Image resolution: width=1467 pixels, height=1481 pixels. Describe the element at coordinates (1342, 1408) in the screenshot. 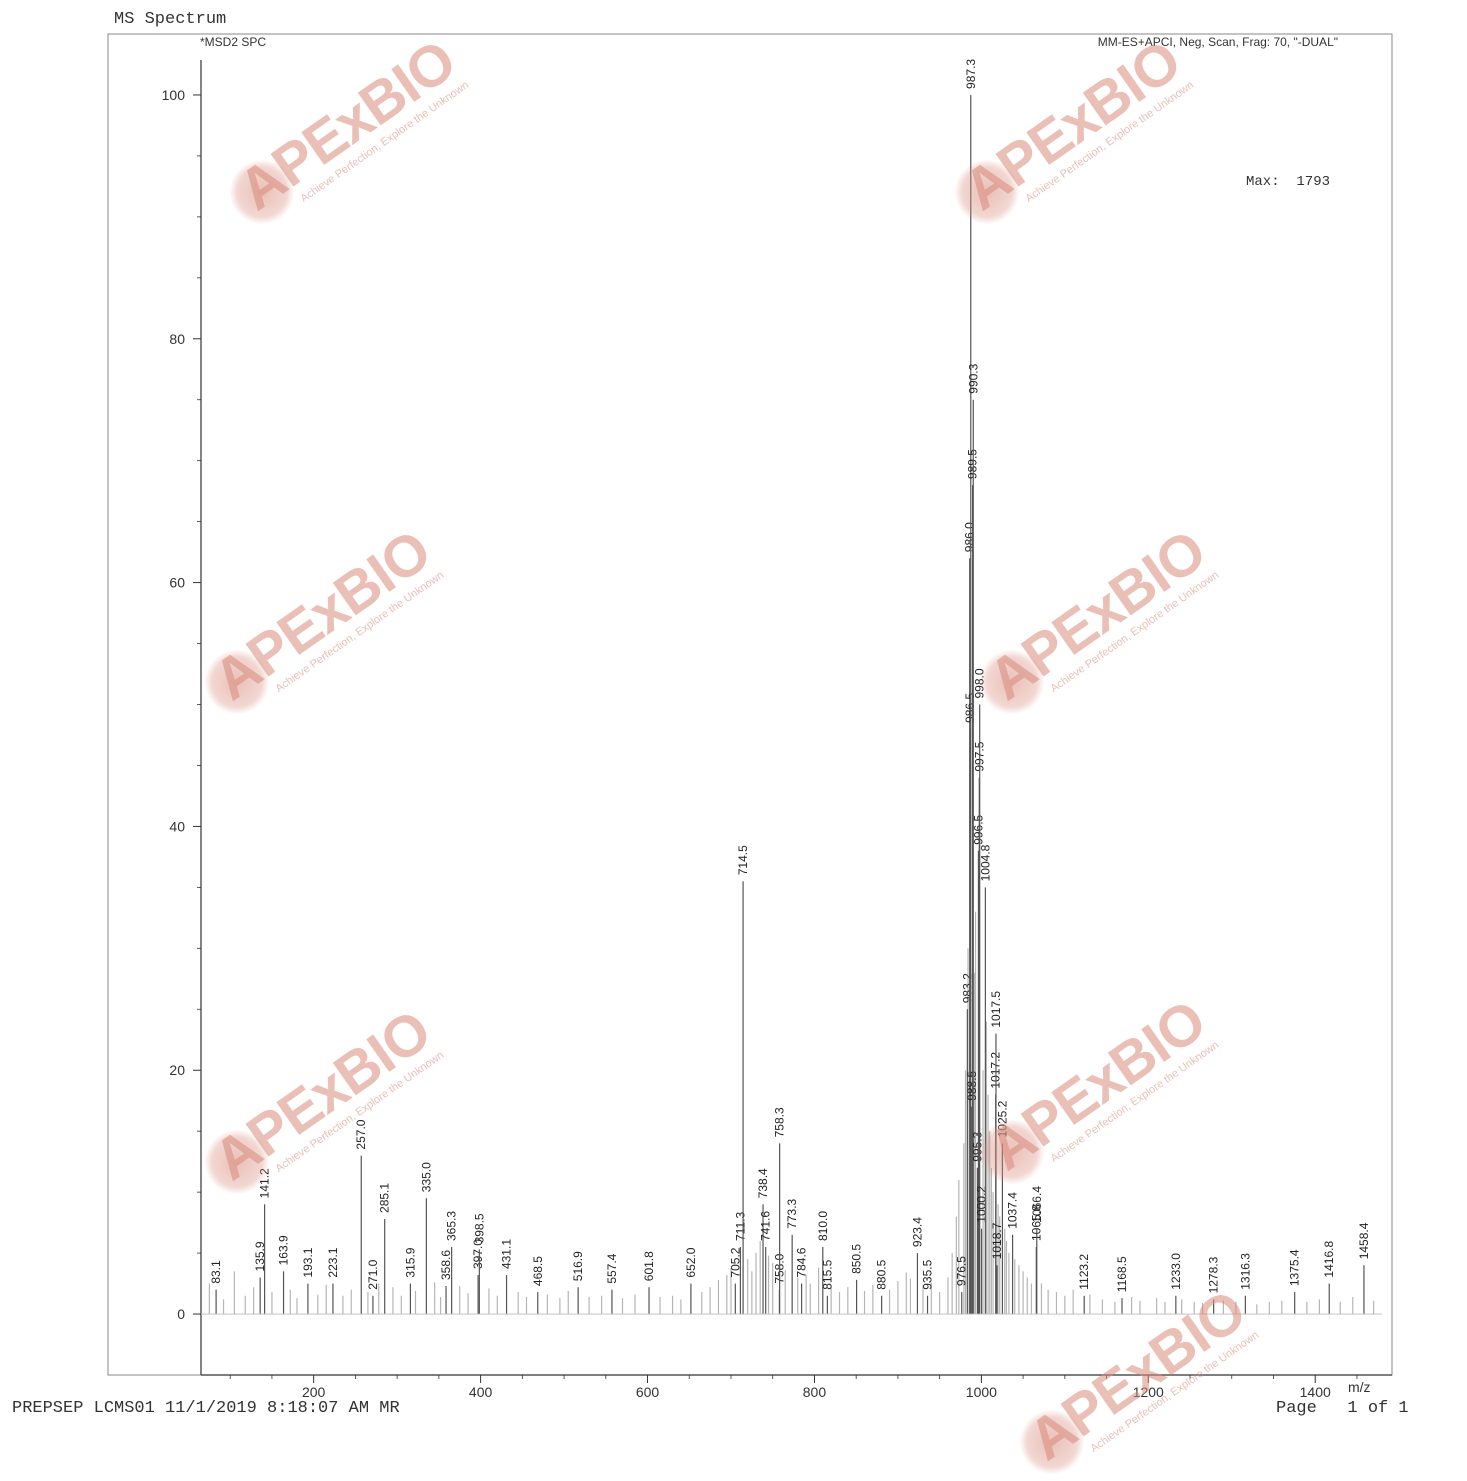

I see `footer-page-number: Page 1 of 1` at that location.